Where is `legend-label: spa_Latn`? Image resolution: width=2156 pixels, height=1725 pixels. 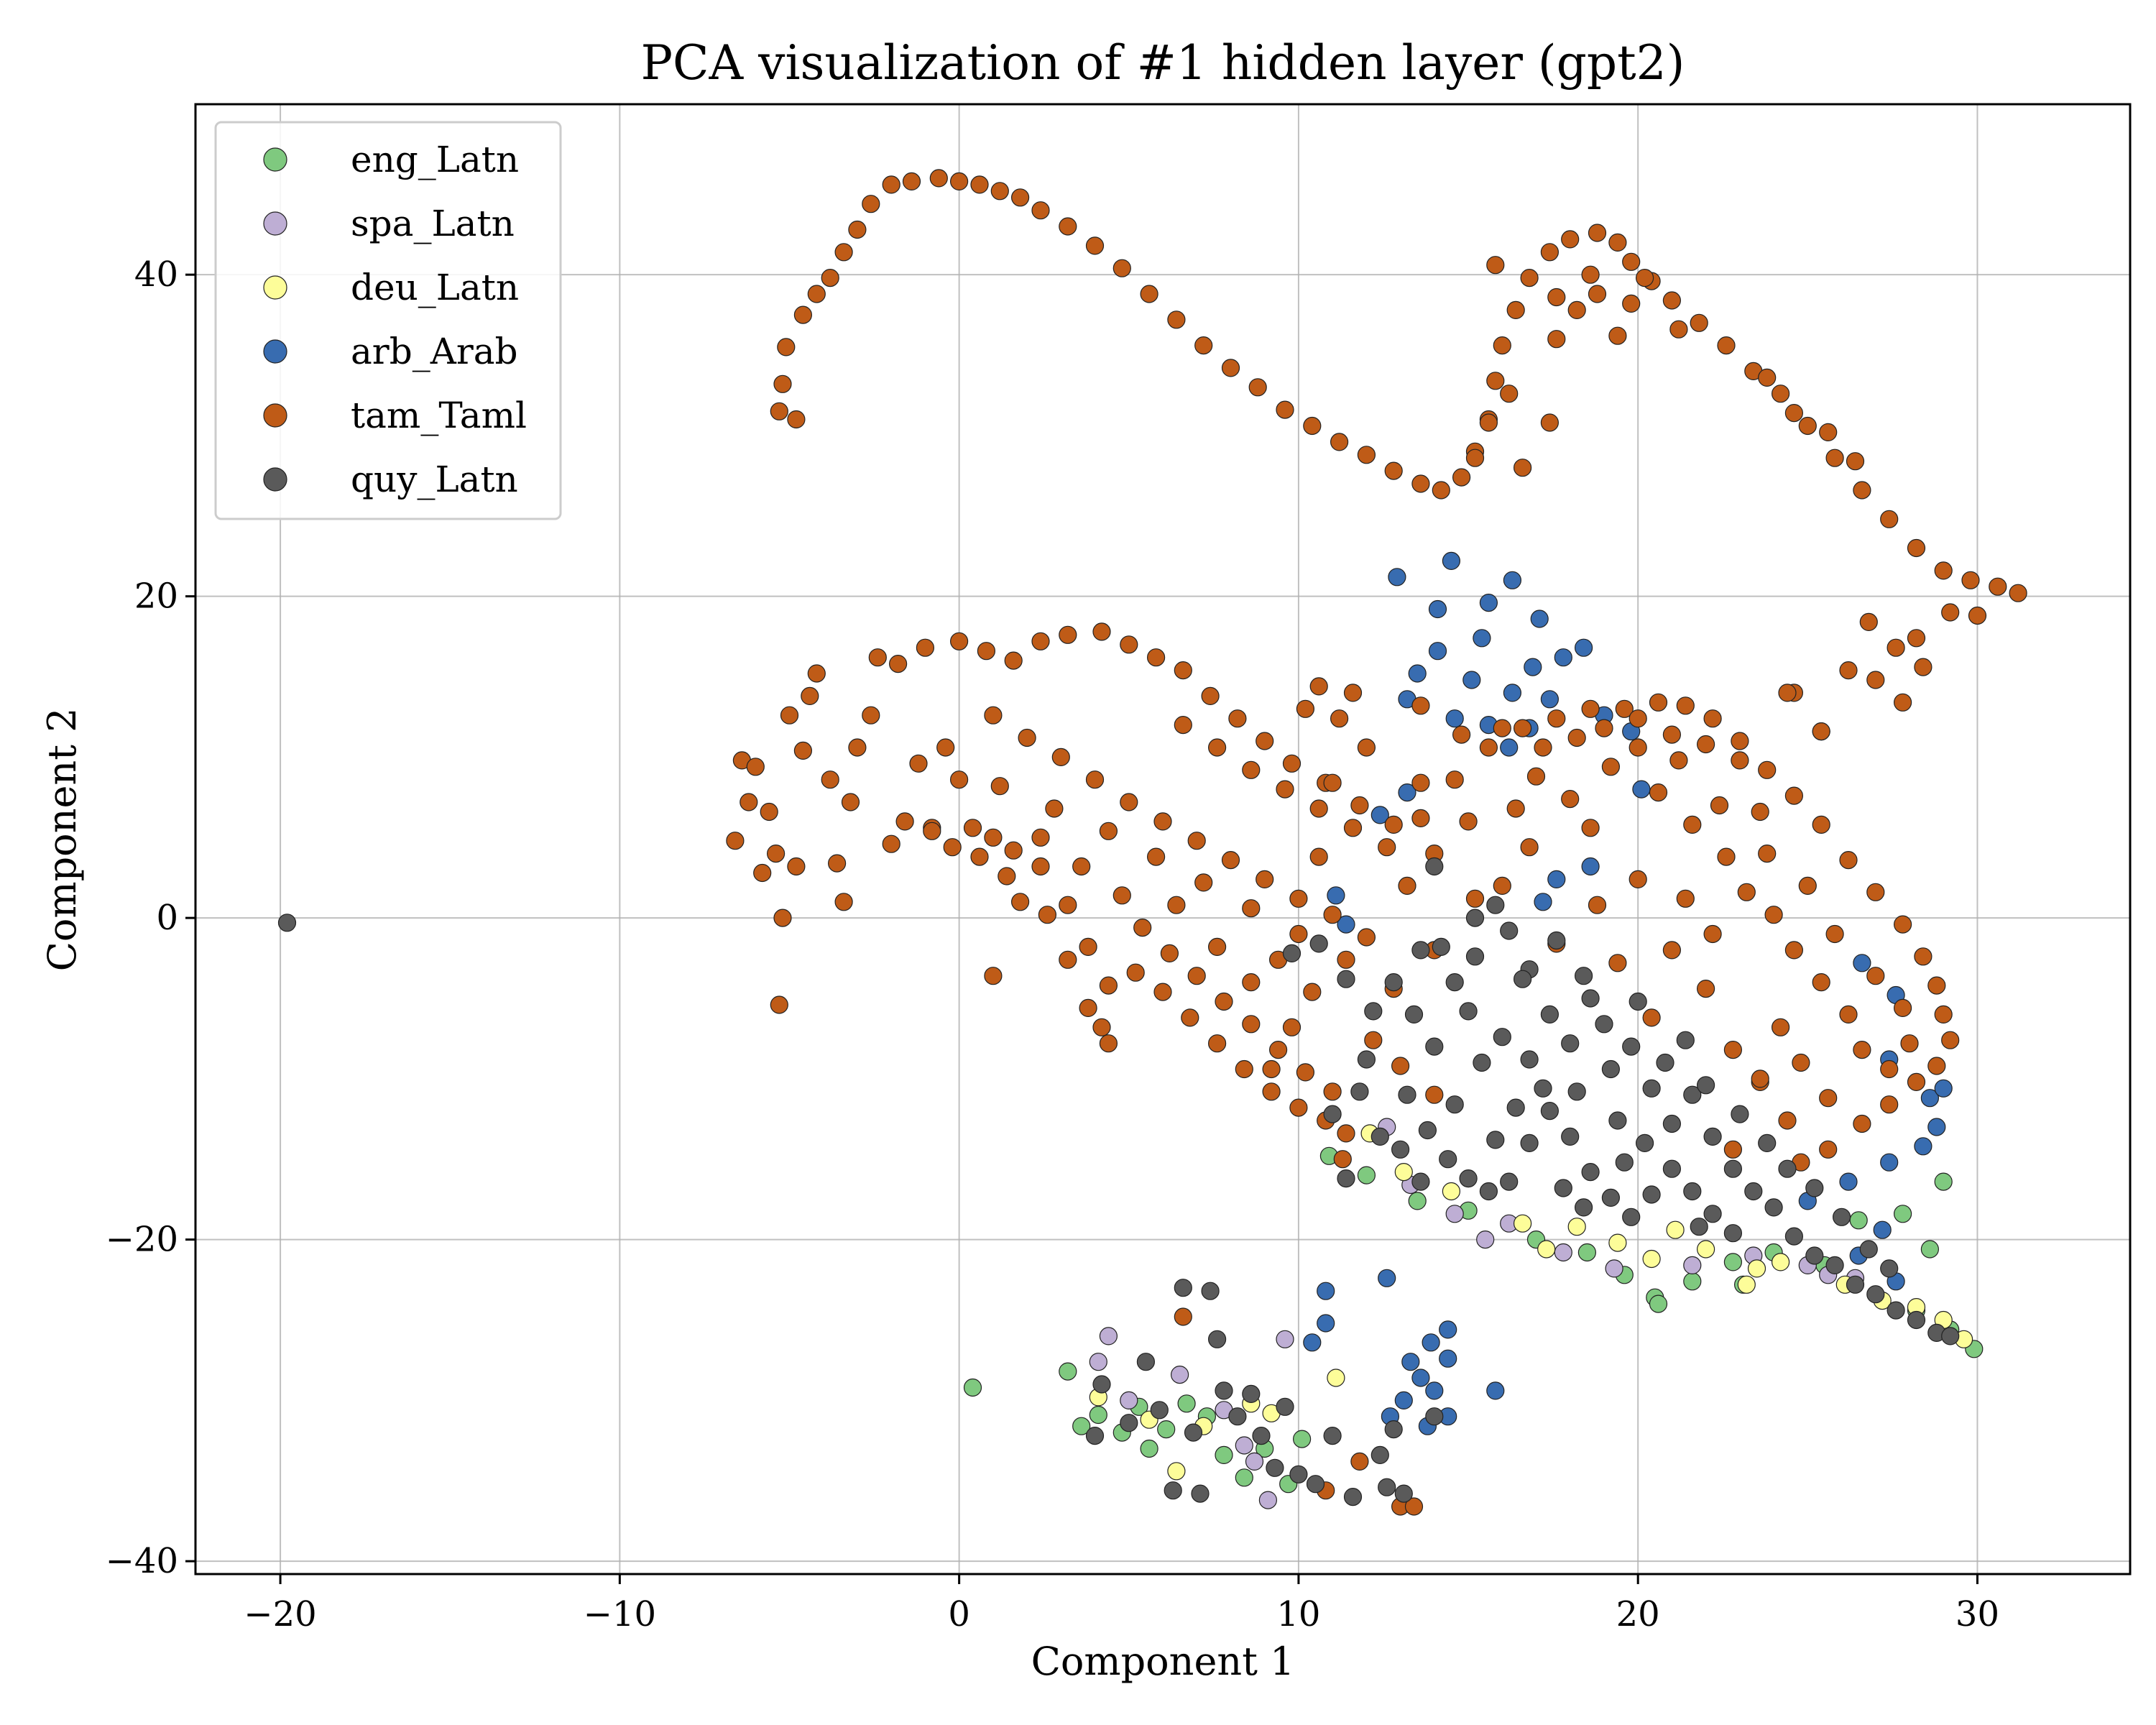
legend-label: spa_Latn is located at coordinates (433, 223).